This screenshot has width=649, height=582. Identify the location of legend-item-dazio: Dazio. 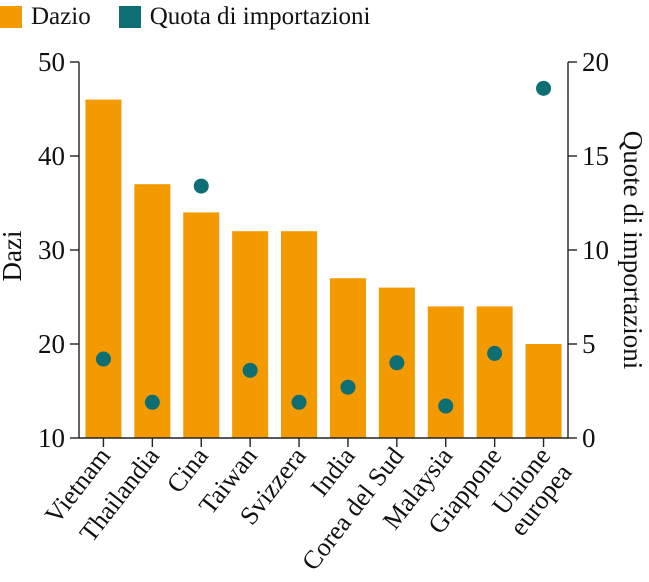
(45, 17).